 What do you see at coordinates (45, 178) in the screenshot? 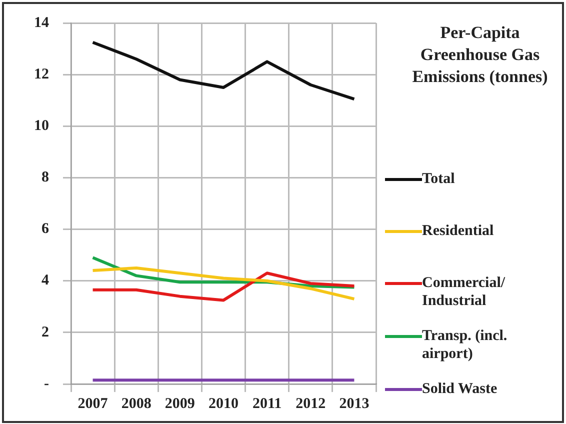
I see `y-tick-label: 8` at bounding box center [45, 178].